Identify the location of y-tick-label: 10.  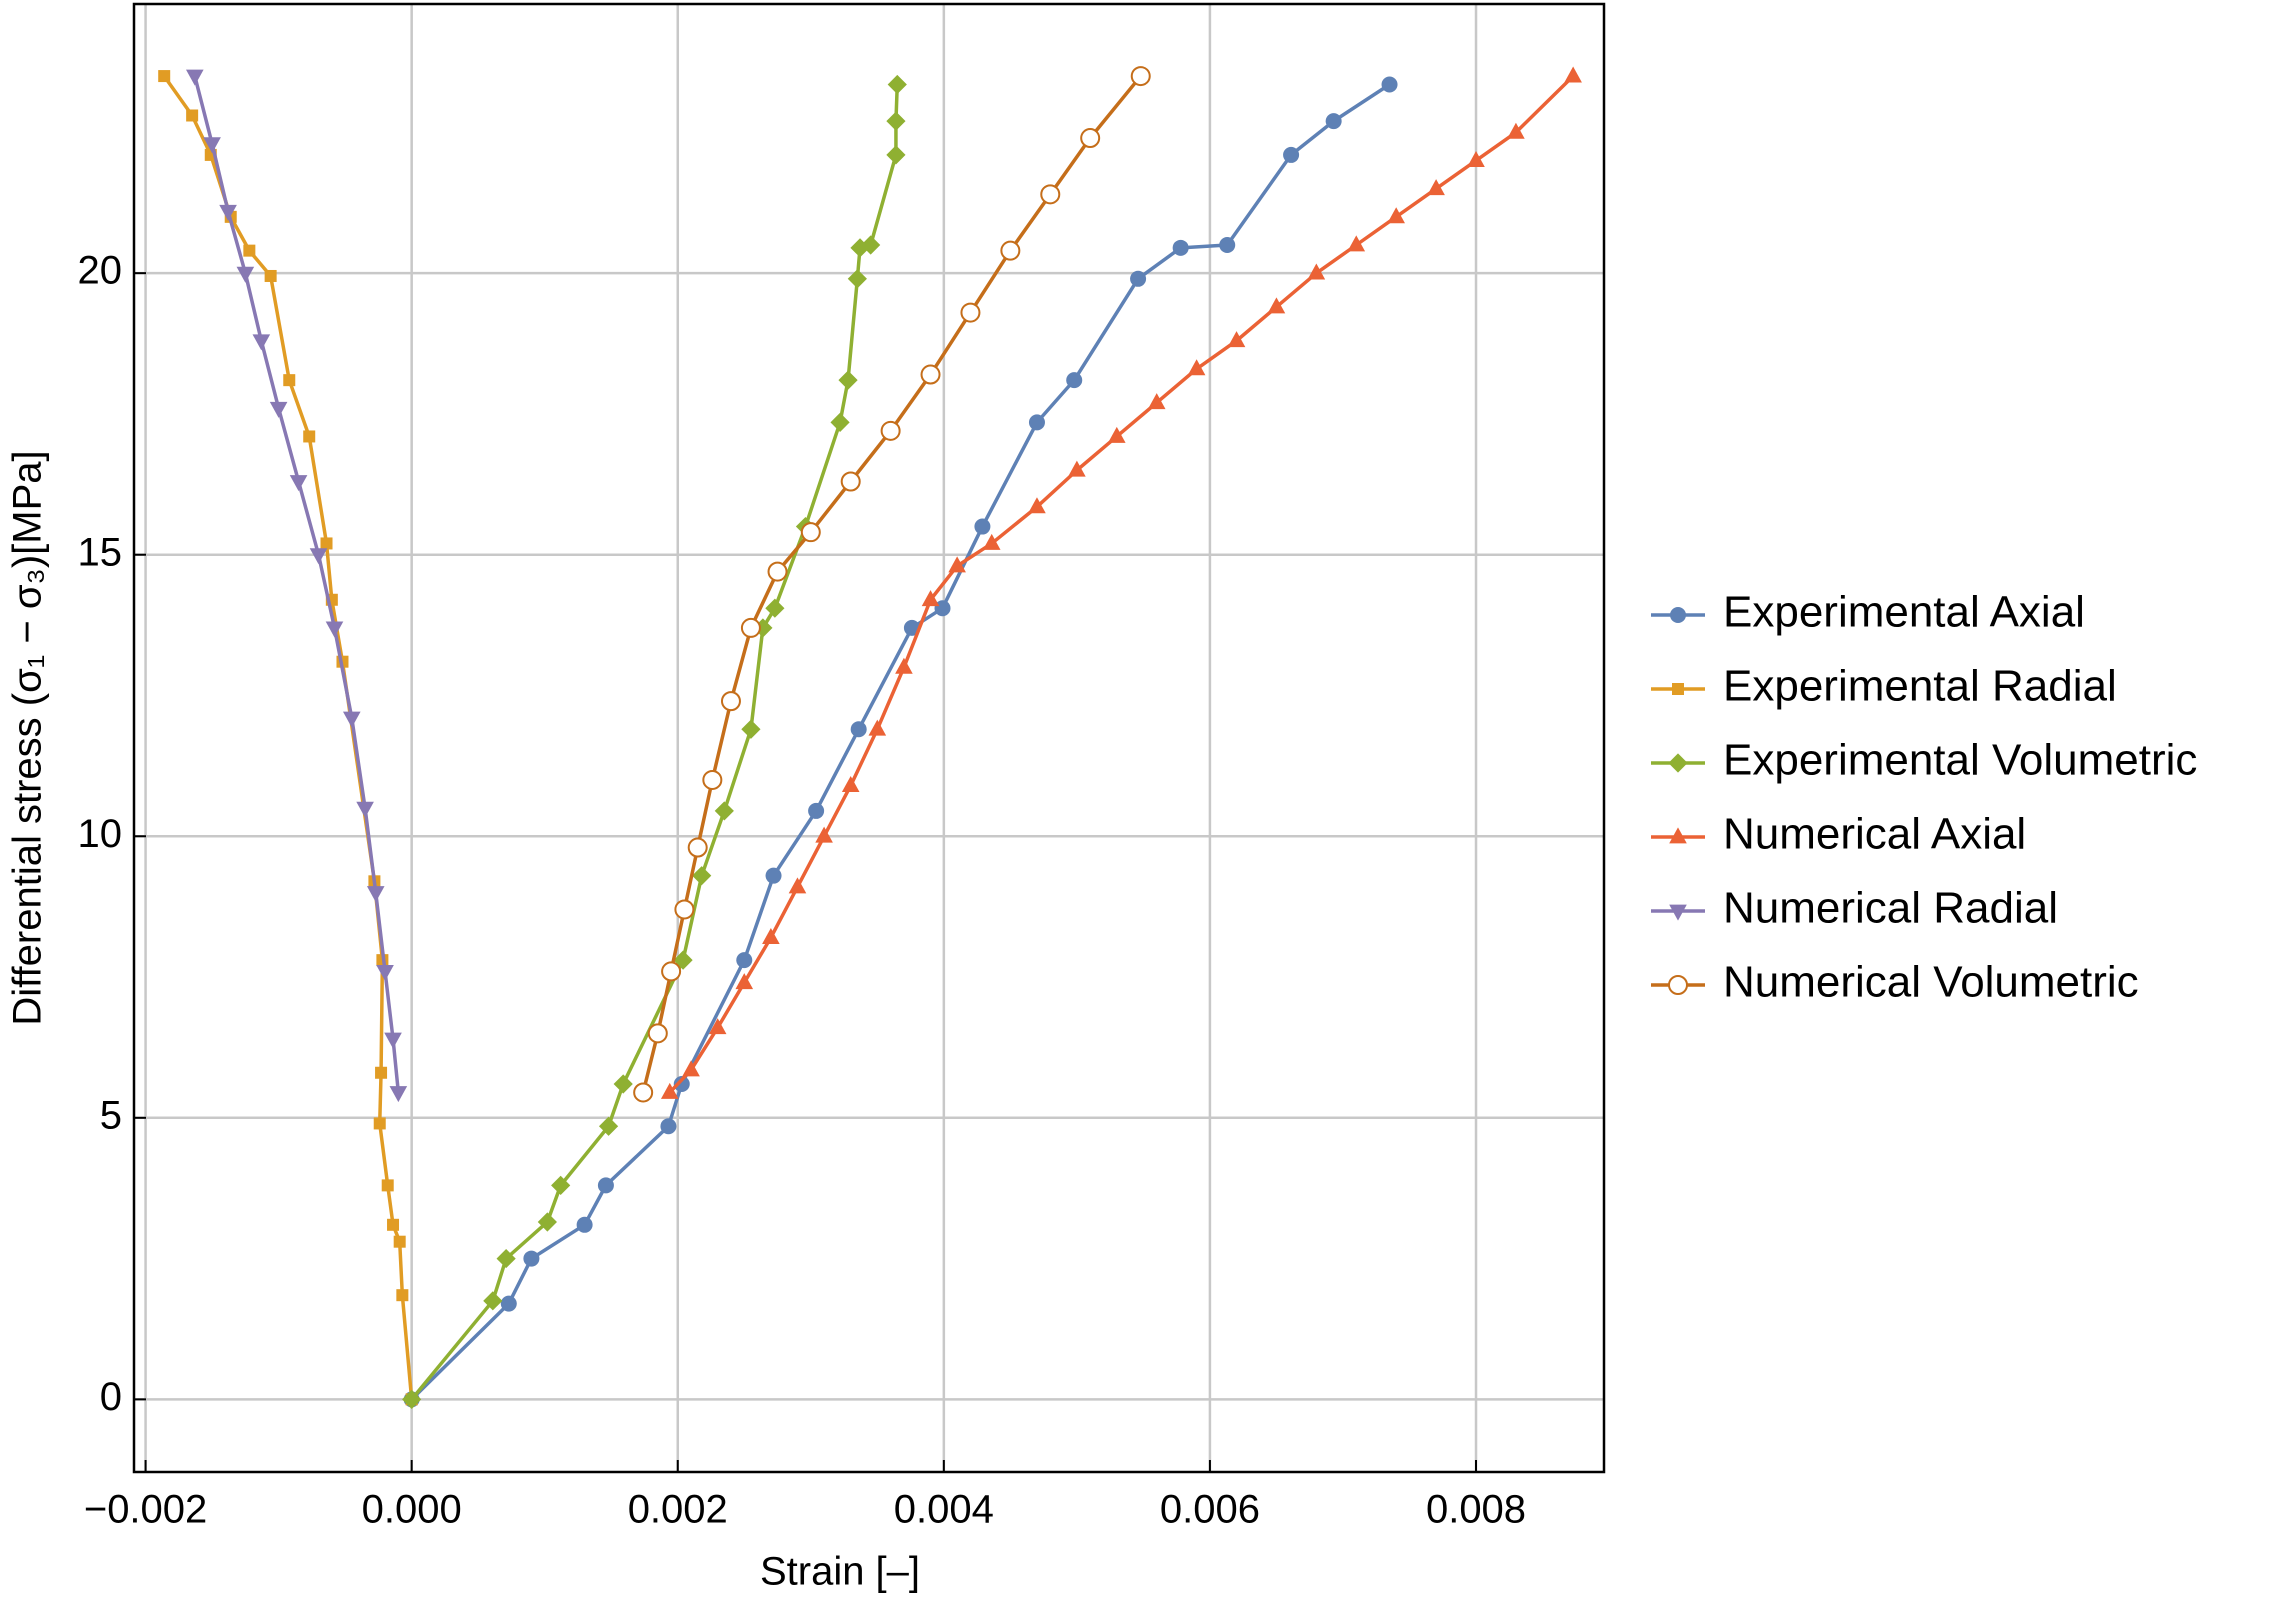
(100, 834).